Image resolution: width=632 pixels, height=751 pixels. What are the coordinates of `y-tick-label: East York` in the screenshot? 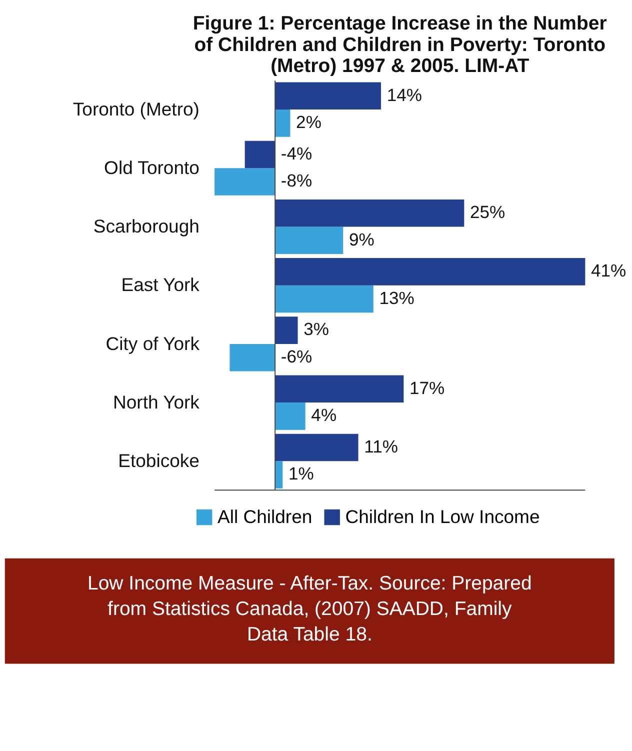 It's located at (160, 285).